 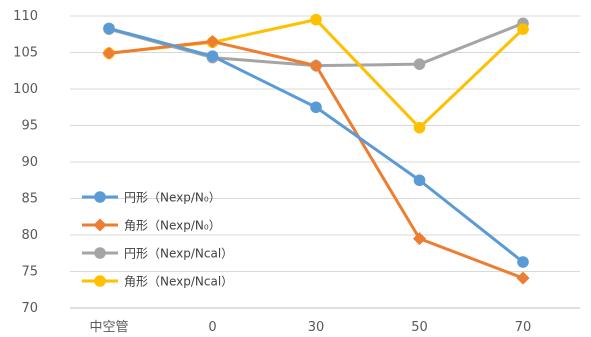 What do you see at coordinates (108, 327) in the screenshot?
I see `x-tick-label-0: 中空管` at bounding box center [108, 327].